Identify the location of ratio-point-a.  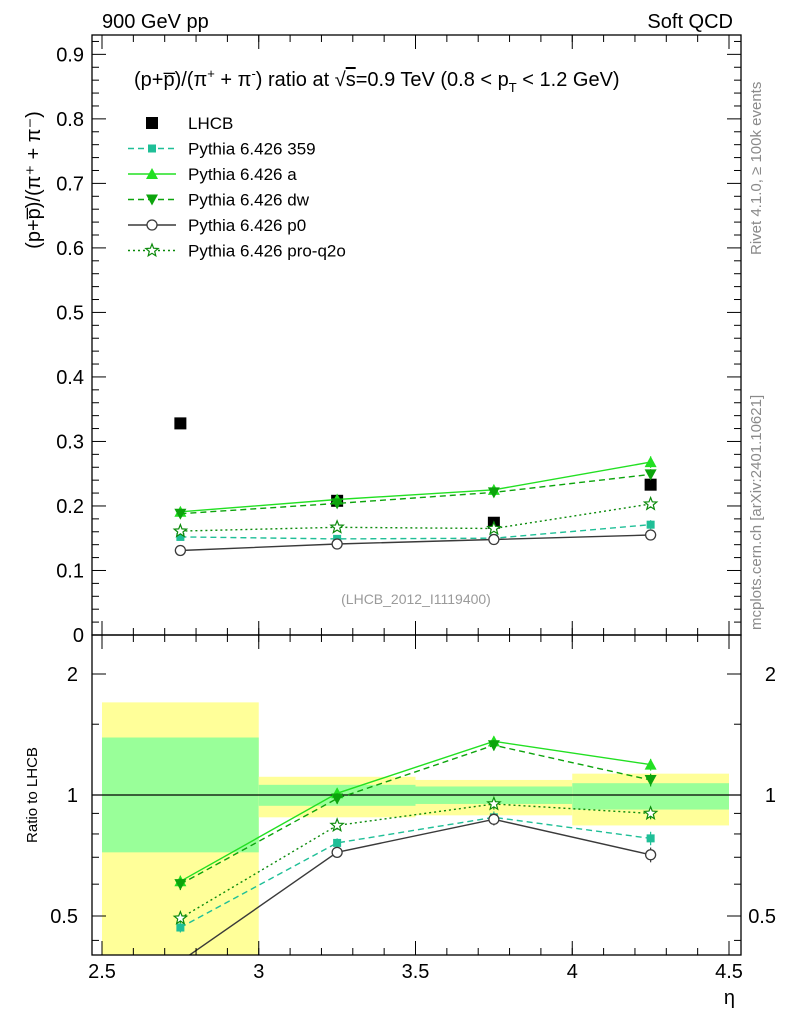
(650, 764).